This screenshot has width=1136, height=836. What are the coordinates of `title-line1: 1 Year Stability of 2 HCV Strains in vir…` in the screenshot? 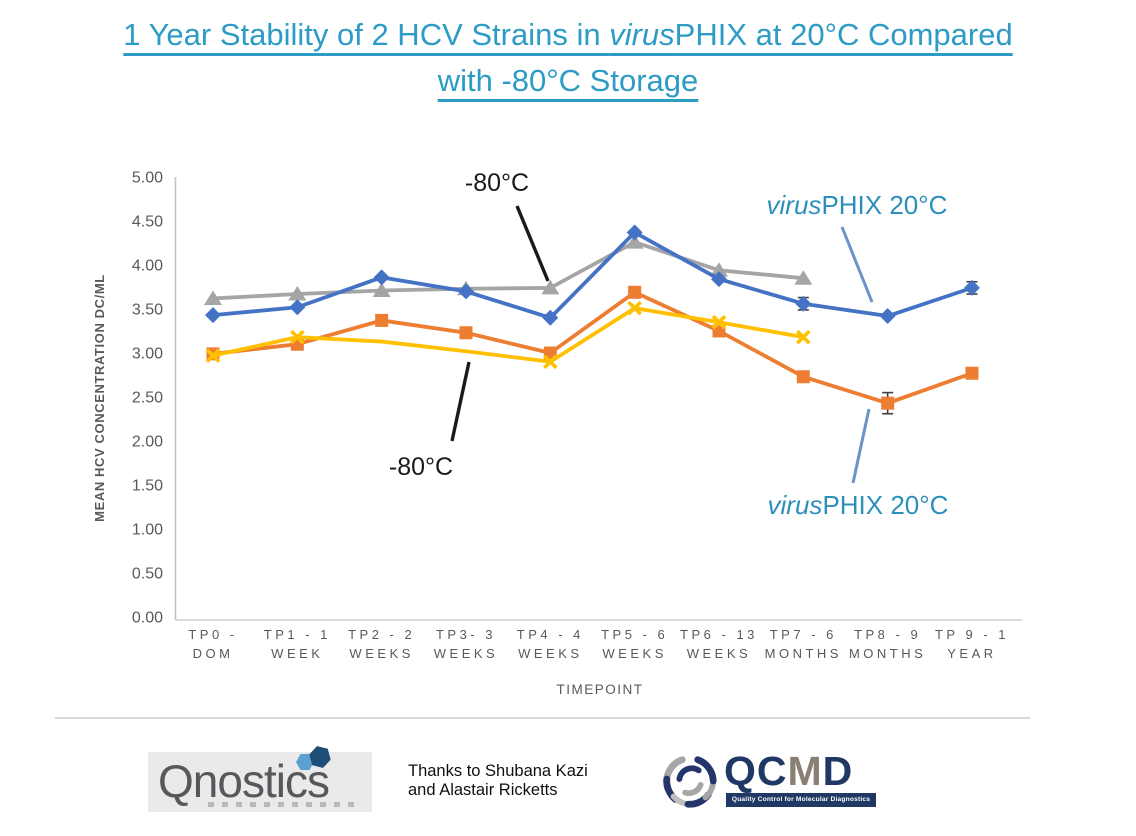 It's located at (568, 34).